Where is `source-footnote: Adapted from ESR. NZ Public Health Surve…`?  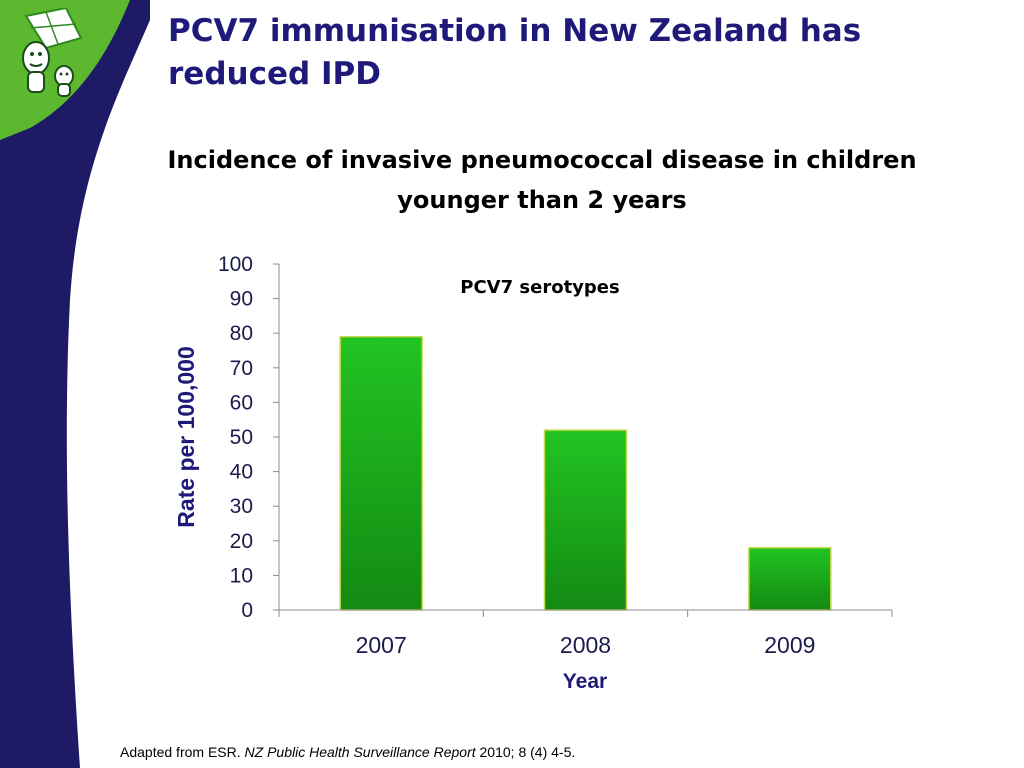 source-footnote: Adapted from ESR. NZ Public Health Surve… is located at coordinates (347, 752).